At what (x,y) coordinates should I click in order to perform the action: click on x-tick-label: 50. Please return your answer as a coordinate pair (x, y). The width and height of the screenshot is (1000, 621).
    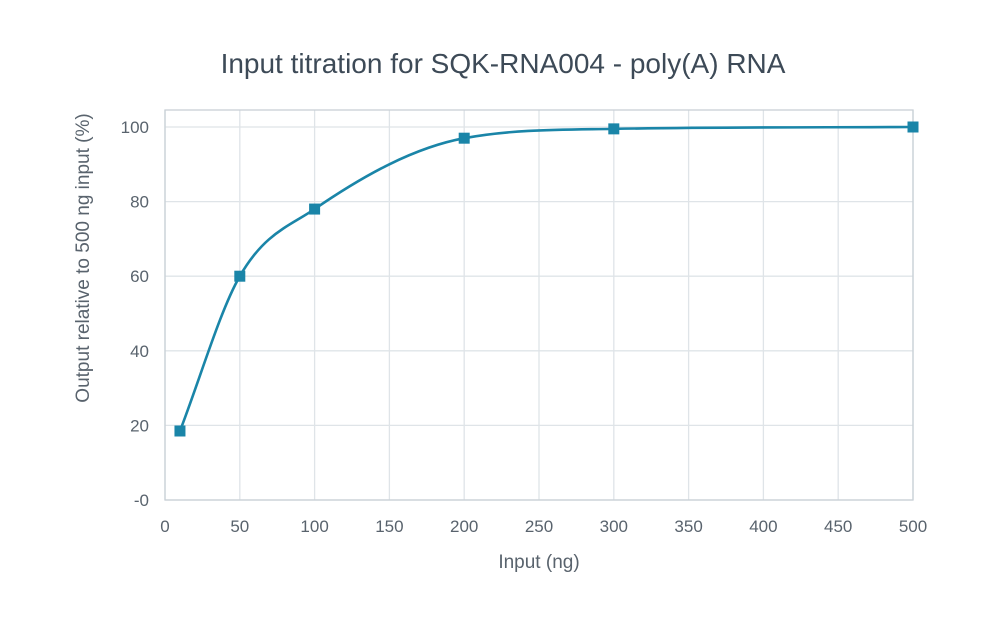
    Looking at the image, I should click on (239, 526).